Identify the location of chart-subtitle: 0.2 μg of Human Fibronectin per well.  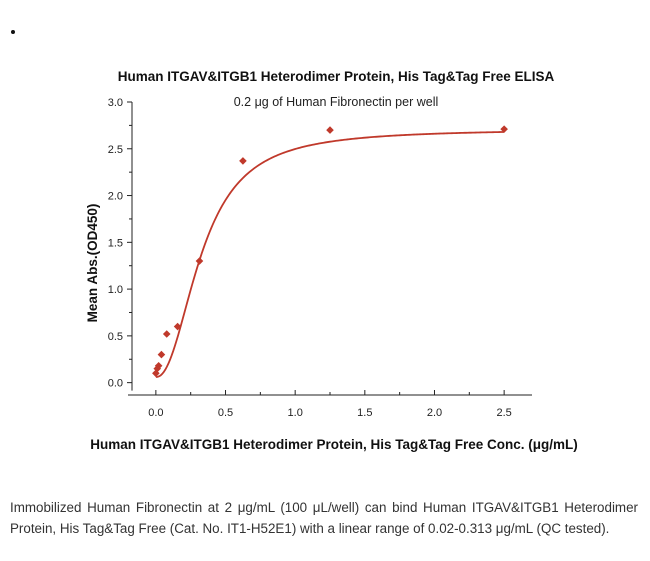
(336, 102).